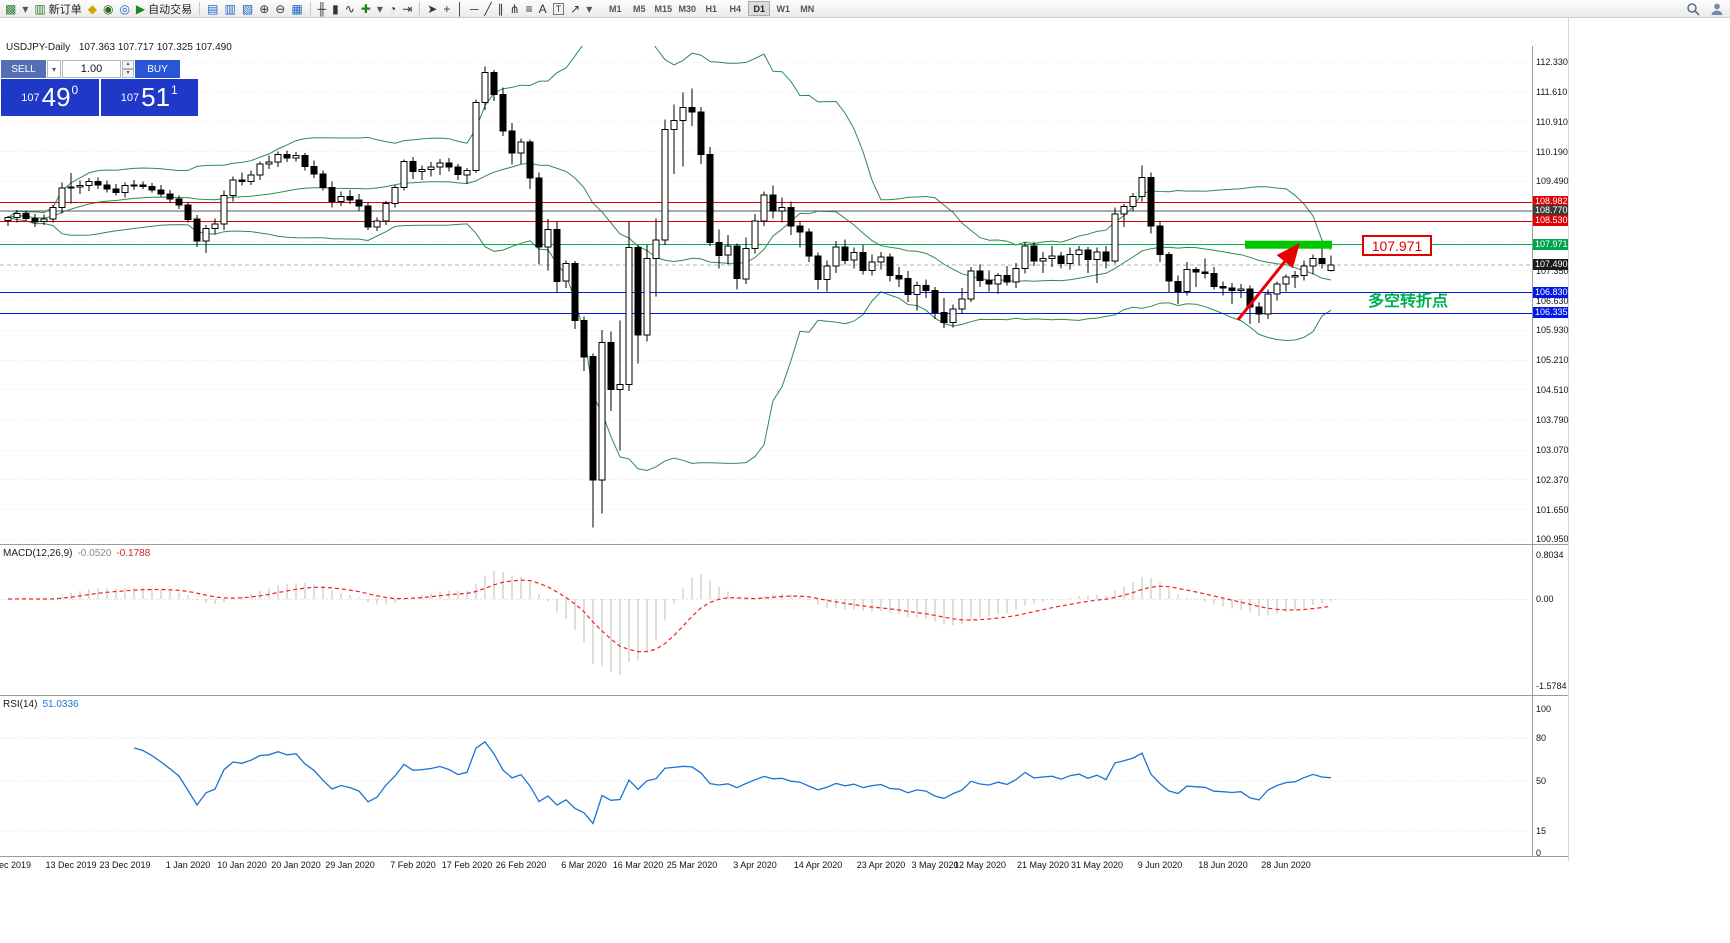  I want to click on date-label: 3 Apr 2020, so click(755, 865).